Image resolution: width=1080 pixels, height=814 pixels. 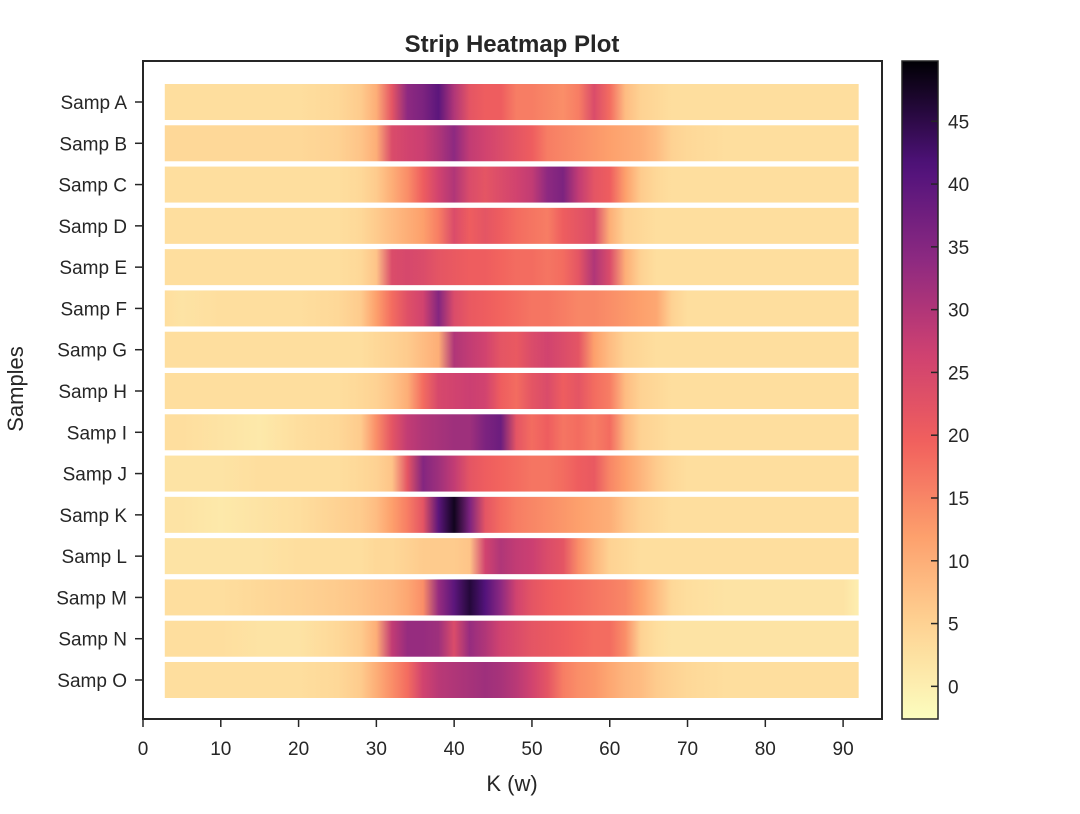 I want to click on colorbar-tick-label: 45, so click(x=958, y=122).